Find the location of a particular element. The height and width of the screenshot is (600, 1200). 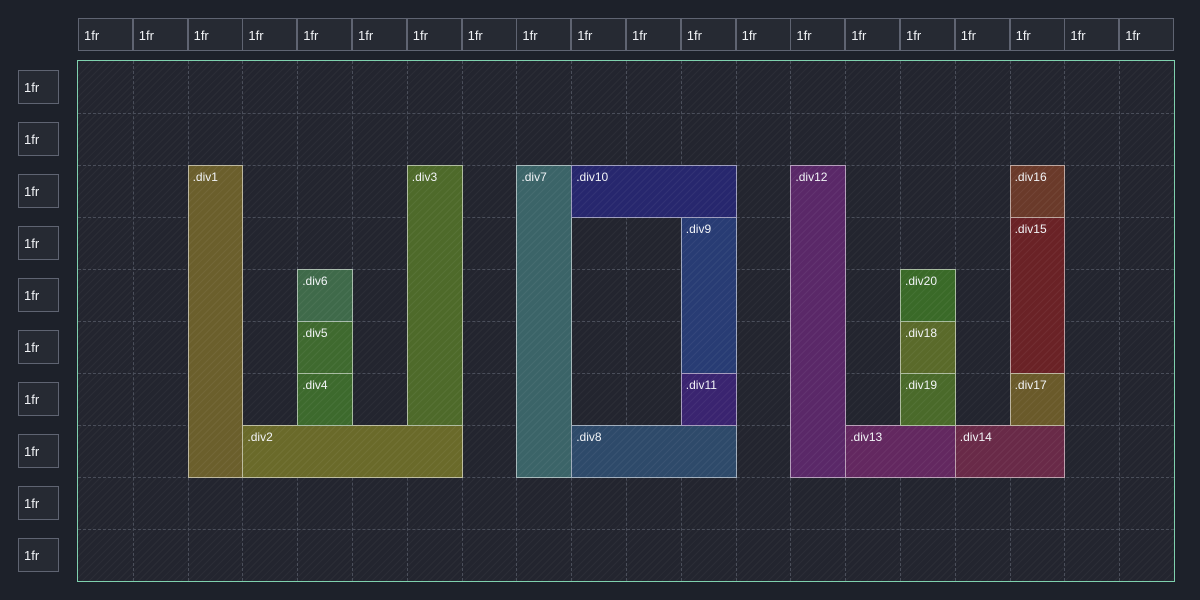

grid-item: .div8 is located at coordinates (654, 451).